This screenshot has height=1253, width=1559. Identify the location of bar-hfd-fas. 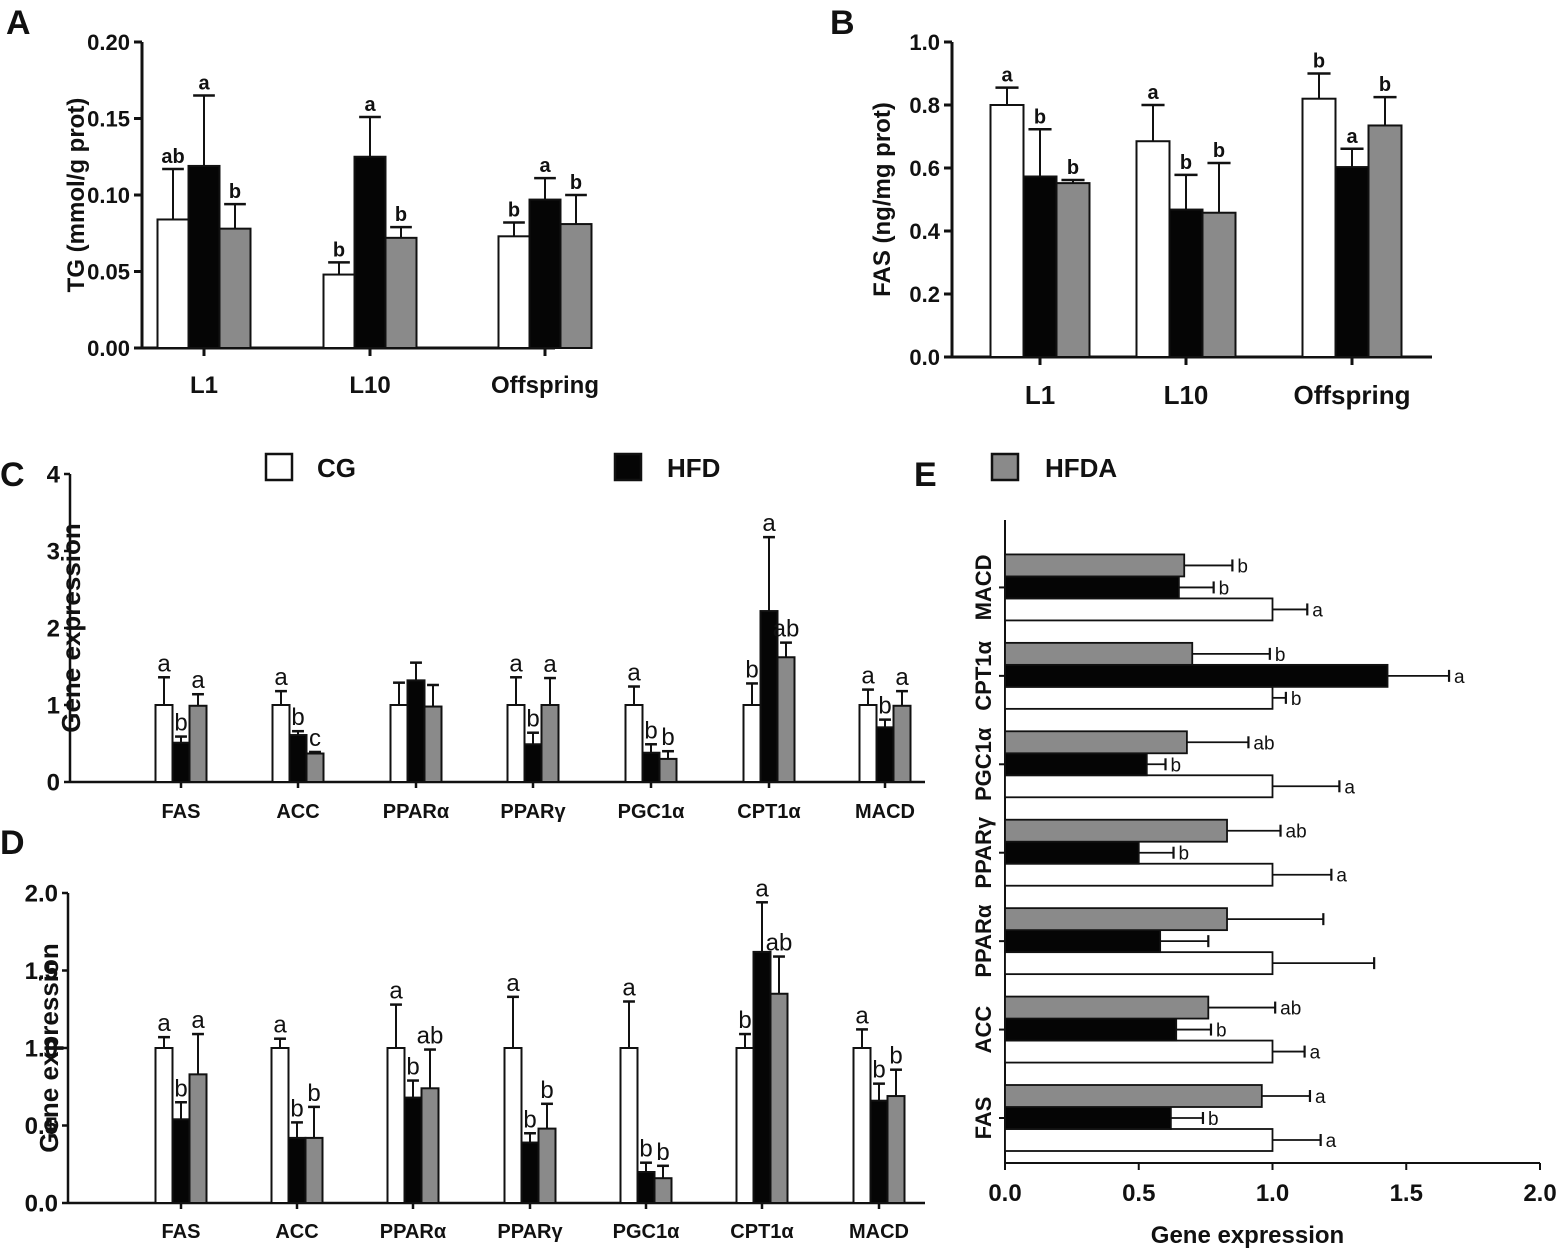
(181, 762).